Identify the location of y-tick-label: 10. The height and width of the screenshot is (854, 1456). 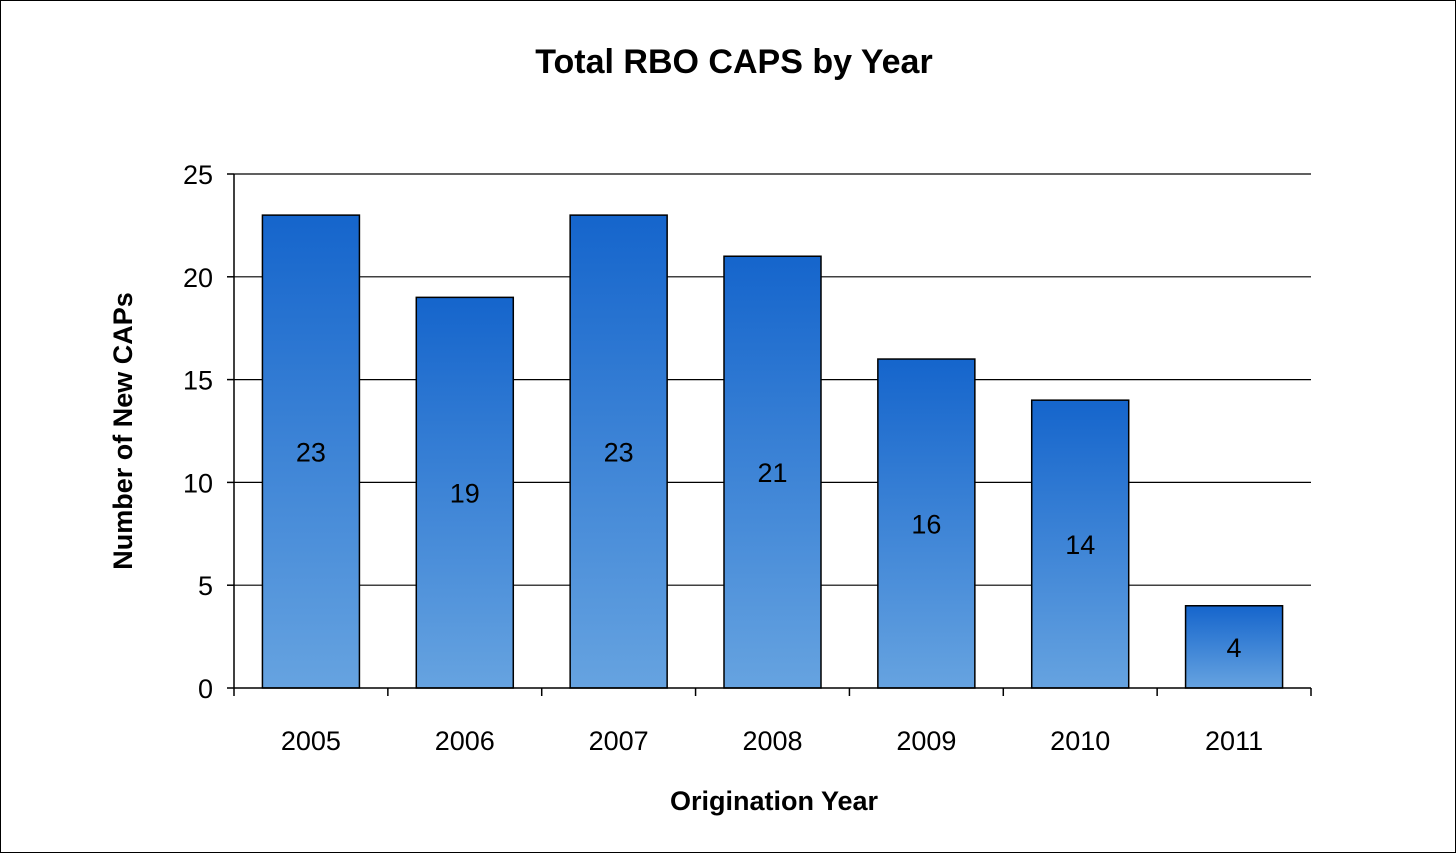
(198, 483).